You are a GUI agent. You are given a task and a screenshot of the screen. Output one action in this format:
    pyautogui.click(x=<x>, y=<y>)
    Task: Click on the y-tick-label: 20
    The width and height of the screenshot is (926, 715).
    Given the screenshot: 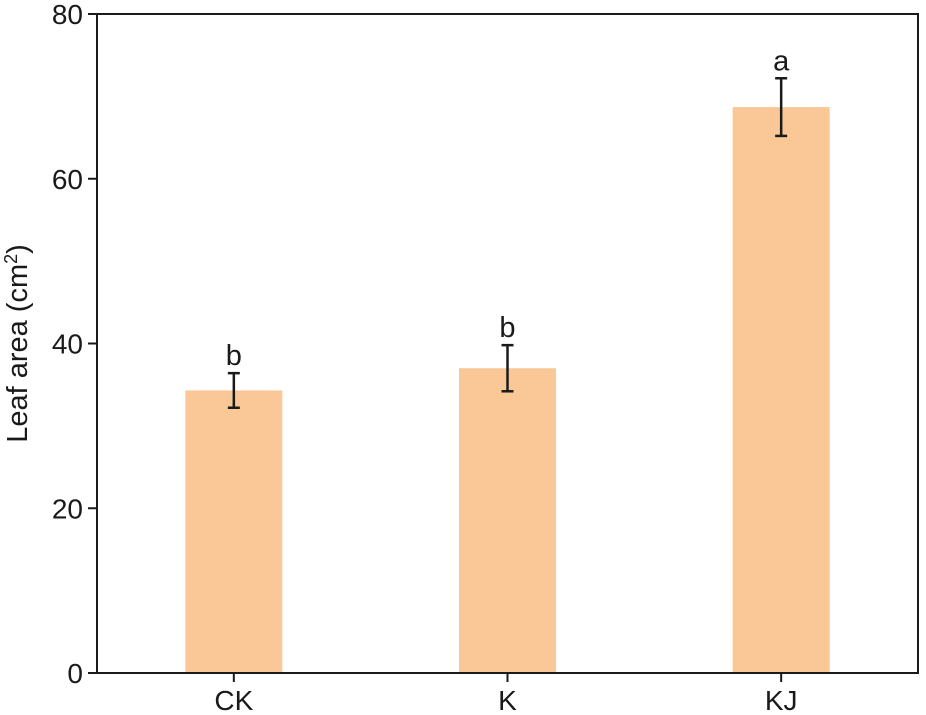 What is the action you would take?
    pyautogui.click(x=67, y=508)
    